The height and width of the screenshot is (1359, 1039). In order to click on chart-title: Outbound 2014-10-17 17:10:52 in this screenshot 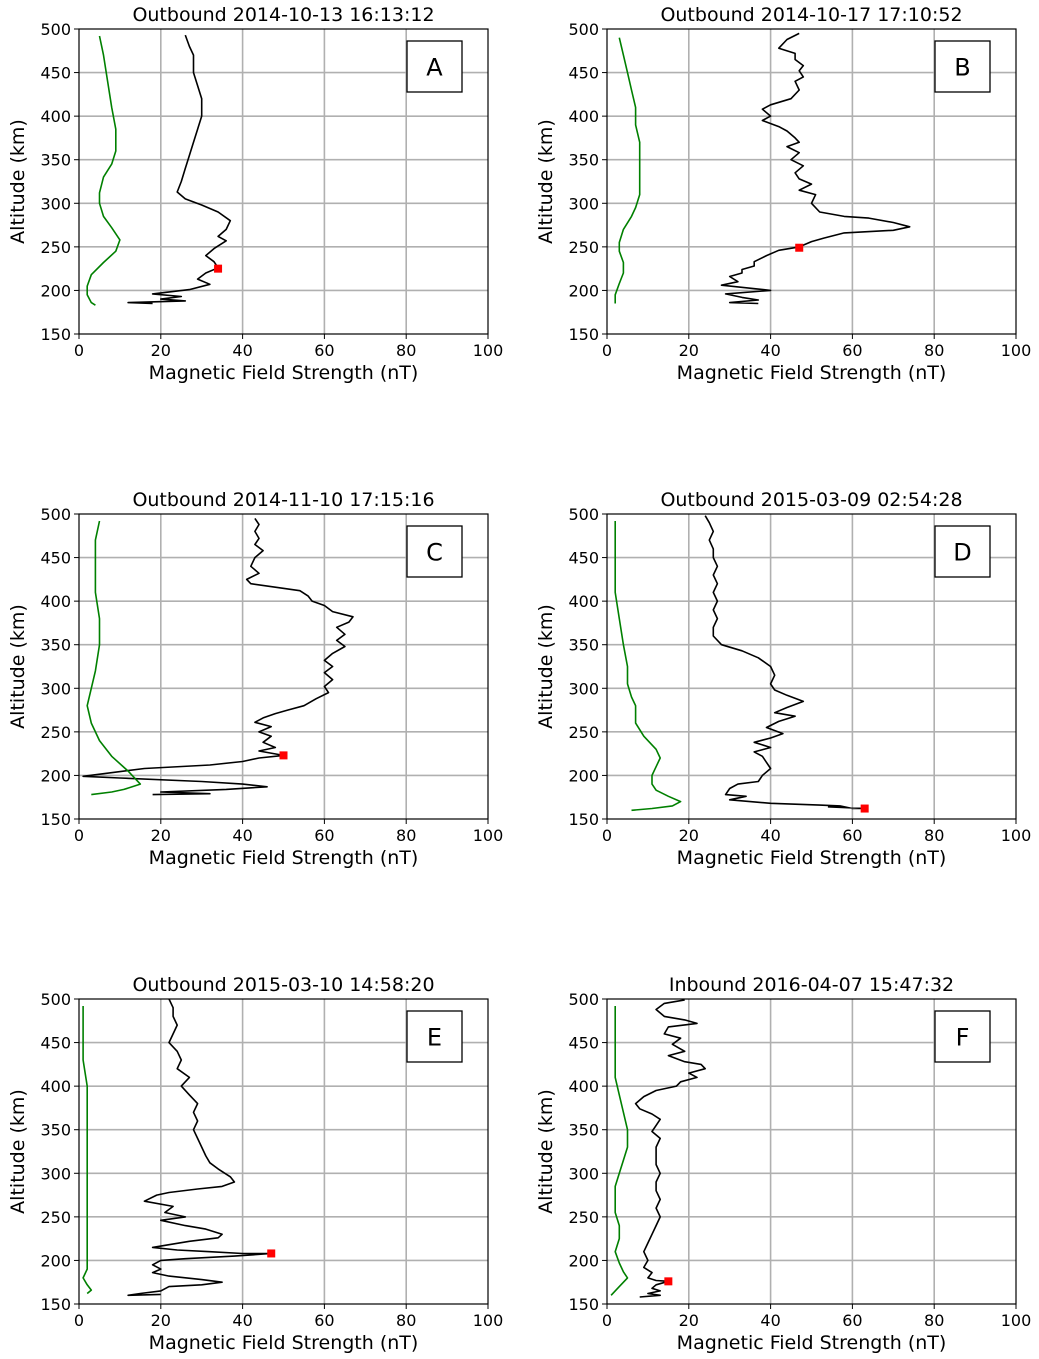, I will do `click(811, 15)`.